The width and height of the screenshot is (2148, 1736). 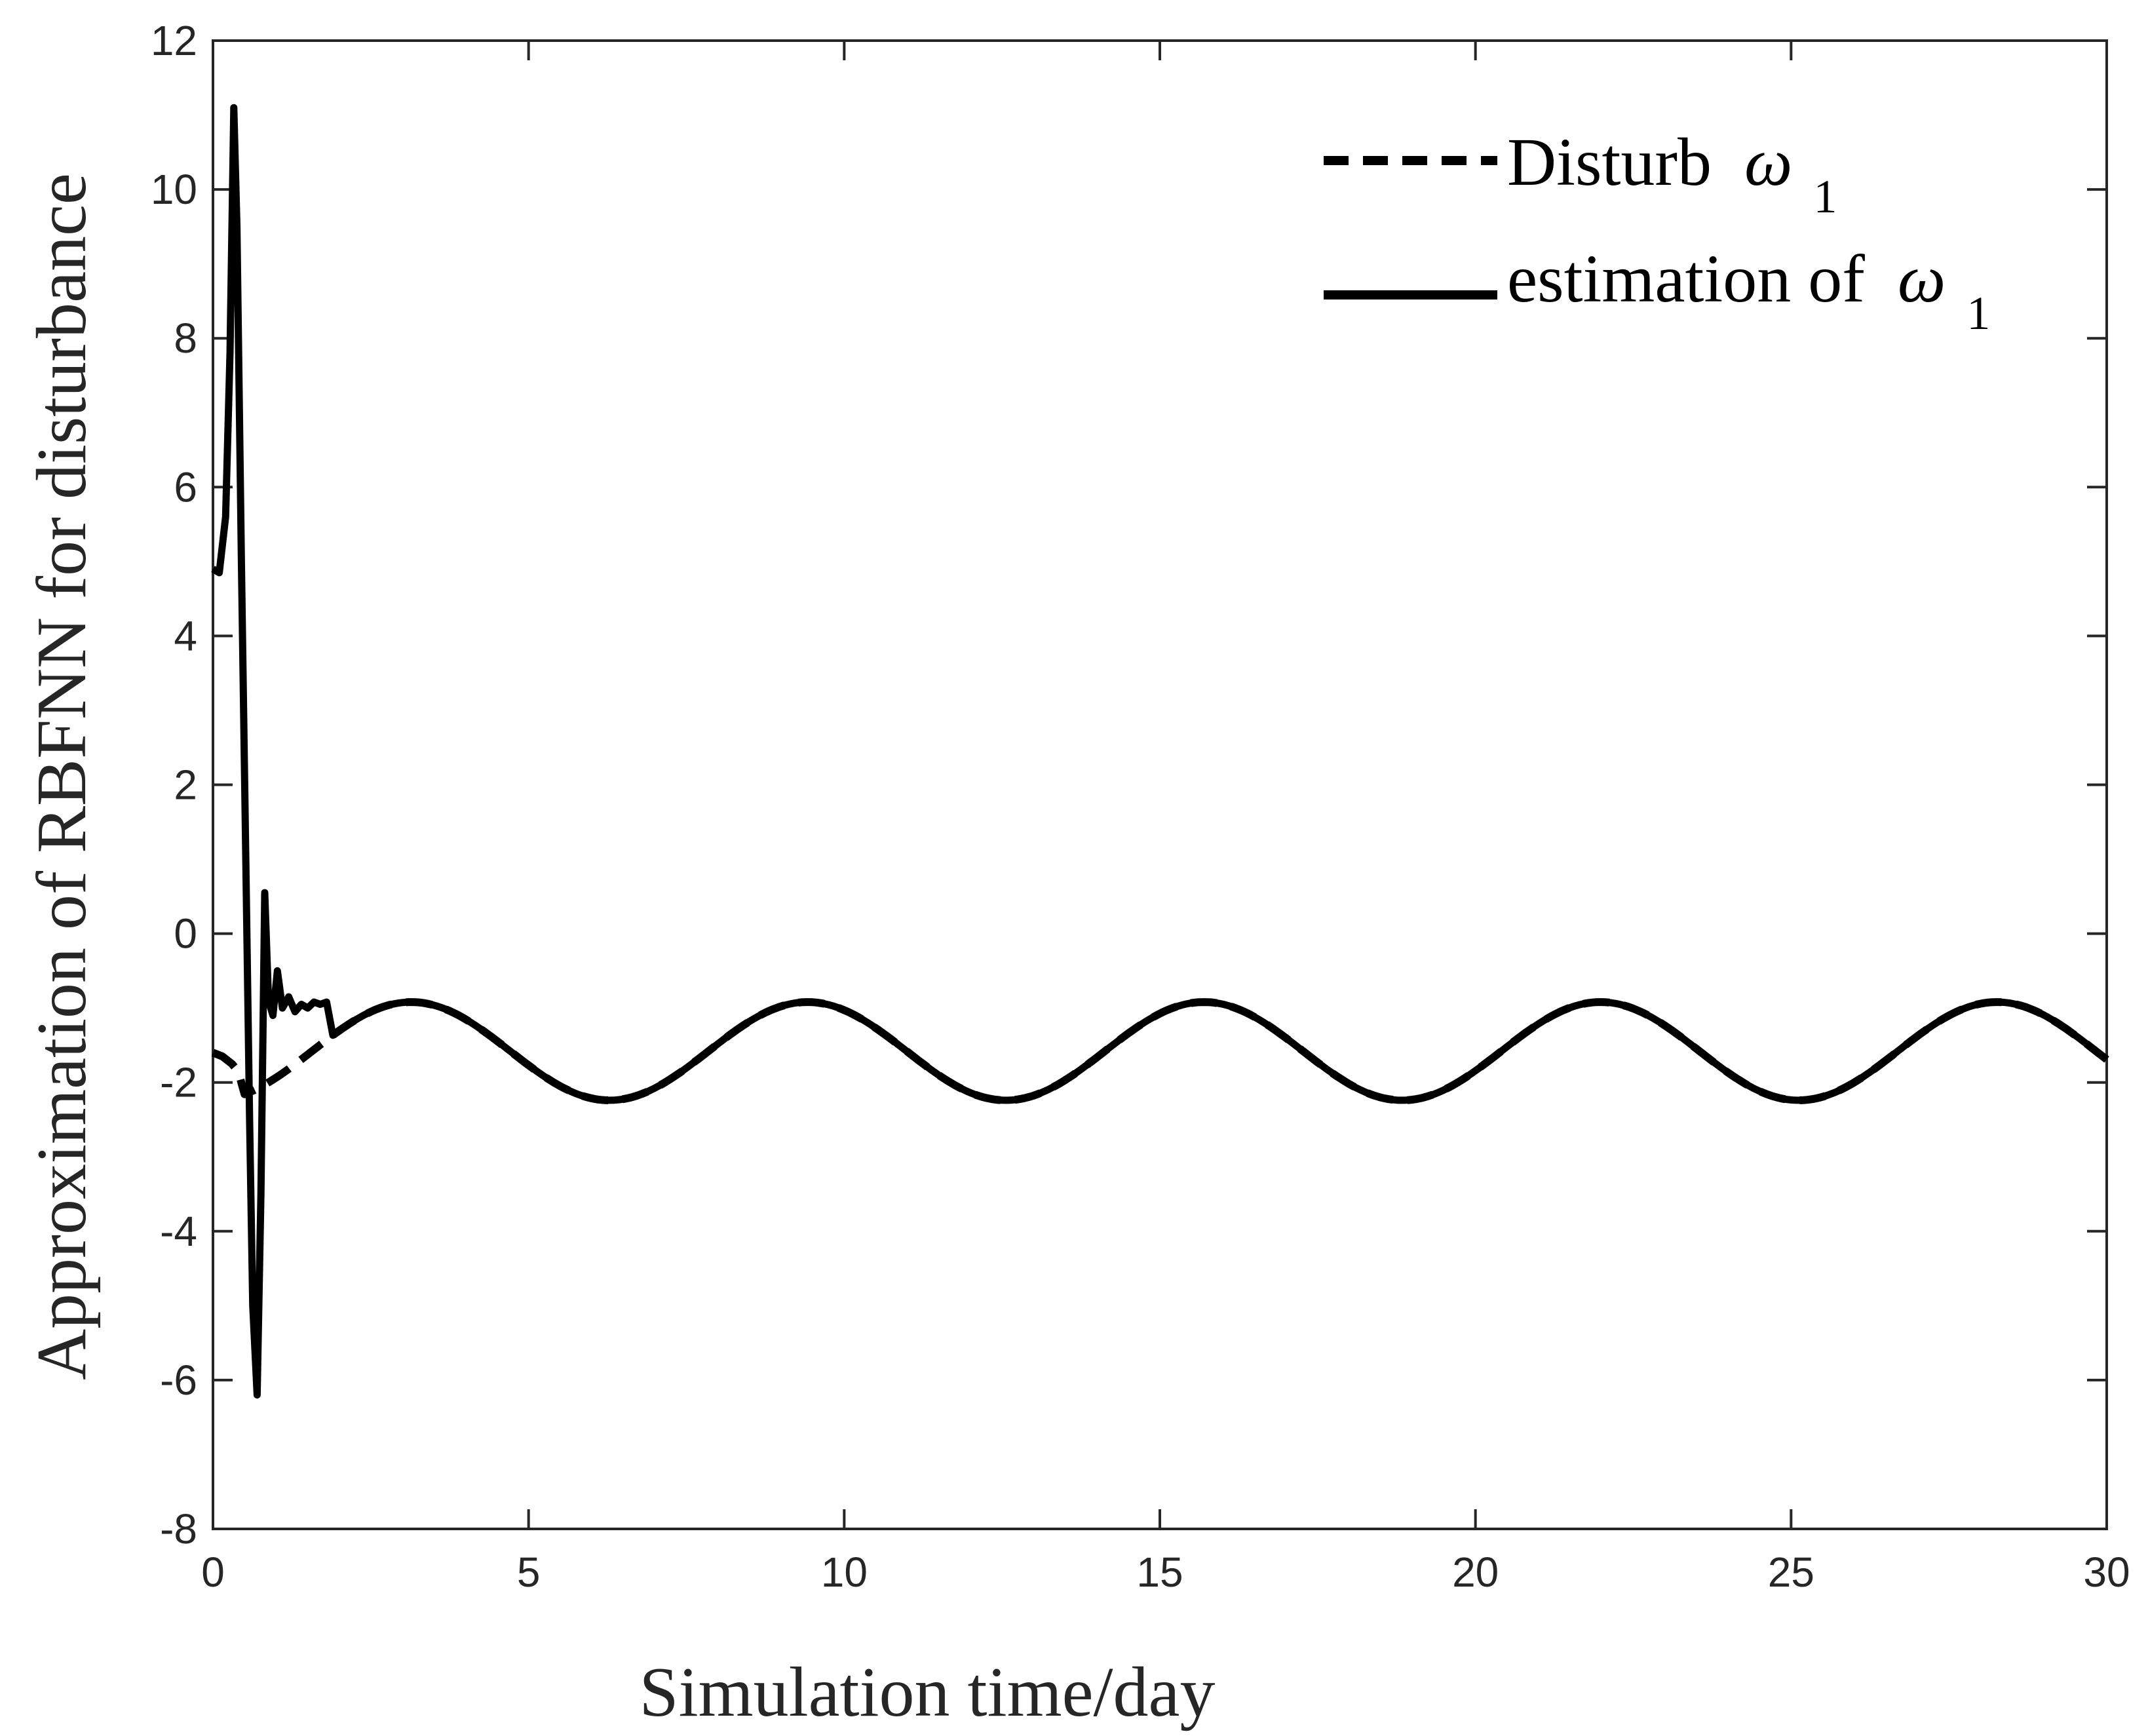 What do you see at coordinates (1978, 313) in the screenshot?
I see `legend-estimation-subscript: 1` at bounding box center [1978, 313].